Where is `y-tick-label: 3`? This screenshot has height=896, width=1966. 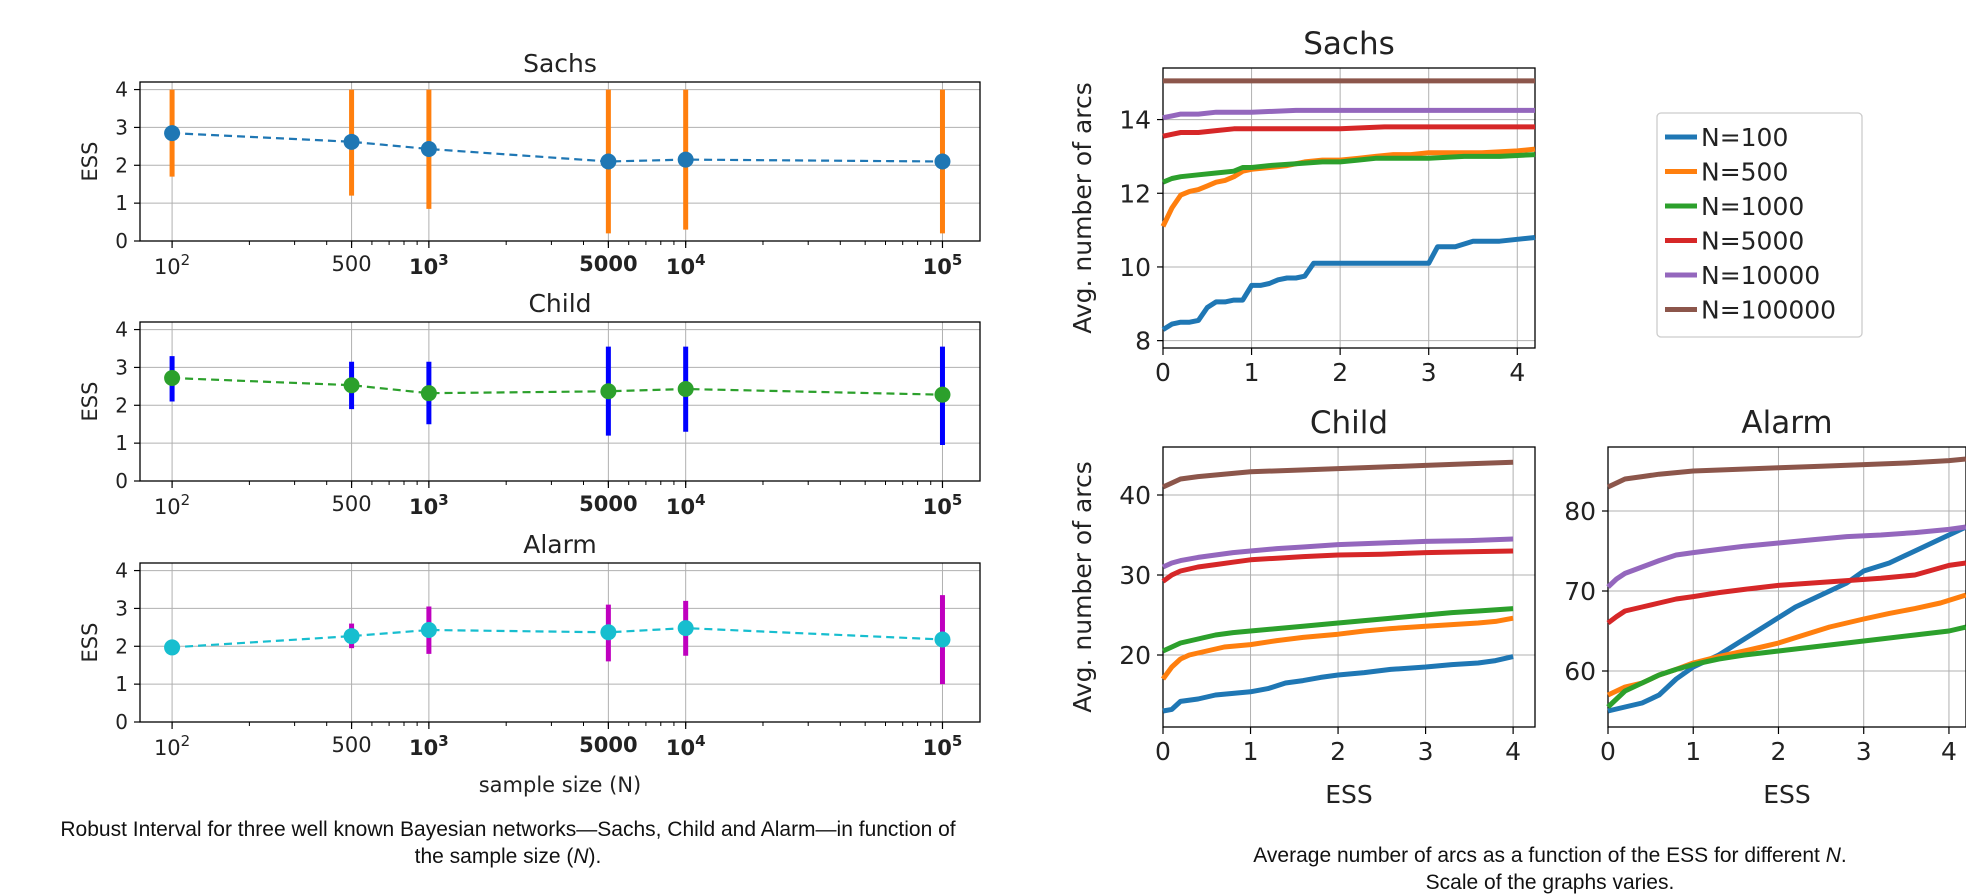
y-tick-label: 3 is located at coordinates (121, 367).